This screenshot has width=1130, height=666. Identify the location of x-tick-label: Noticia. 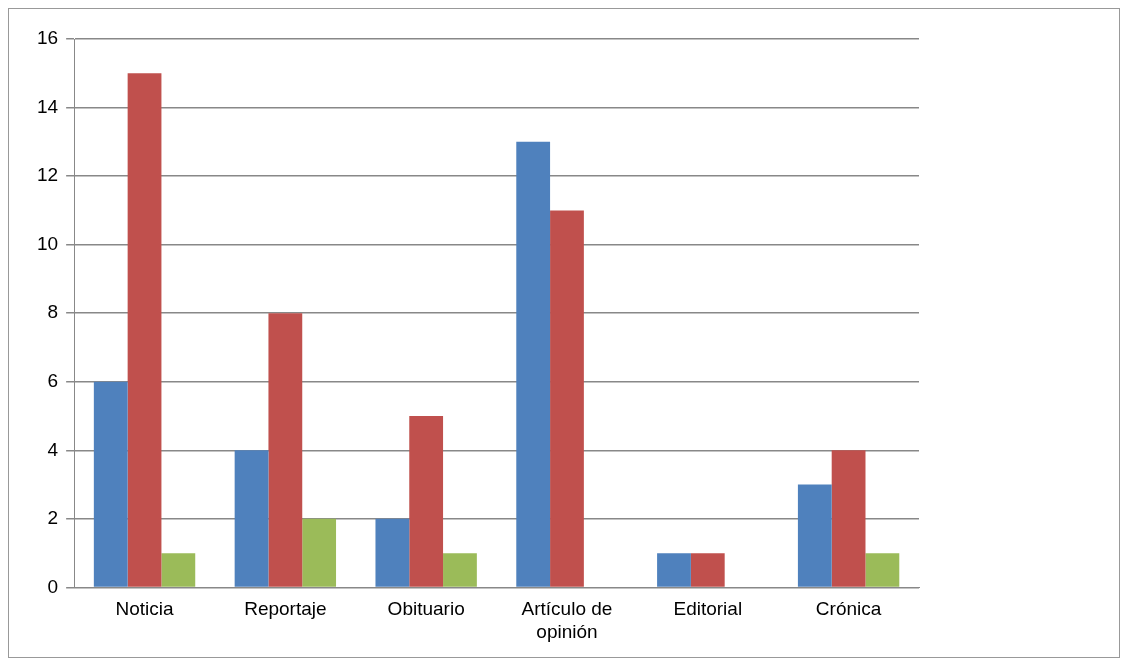
(145, 609).